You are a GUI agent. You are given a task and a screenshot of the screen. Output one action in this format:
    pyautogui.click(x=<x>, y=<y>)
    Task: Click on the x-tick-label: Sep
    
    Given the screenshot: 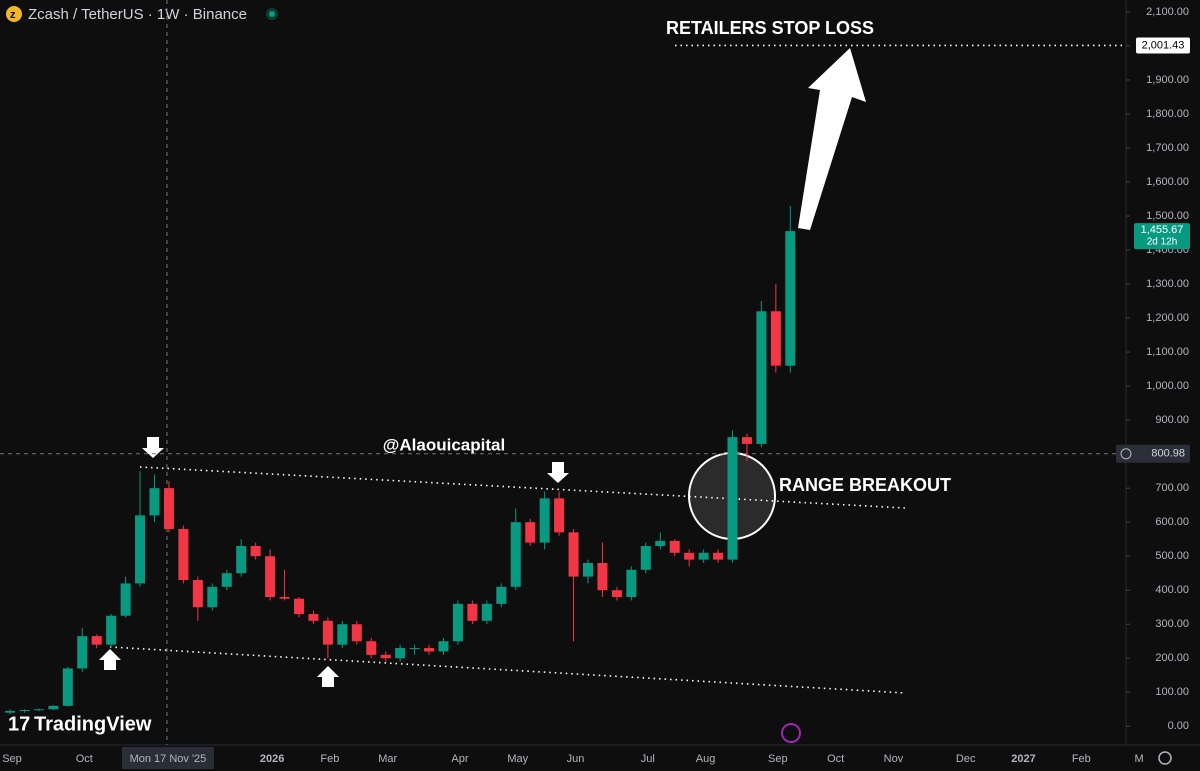 What is the action you would take?
    pyautogui.click(x=778, y=759)
    